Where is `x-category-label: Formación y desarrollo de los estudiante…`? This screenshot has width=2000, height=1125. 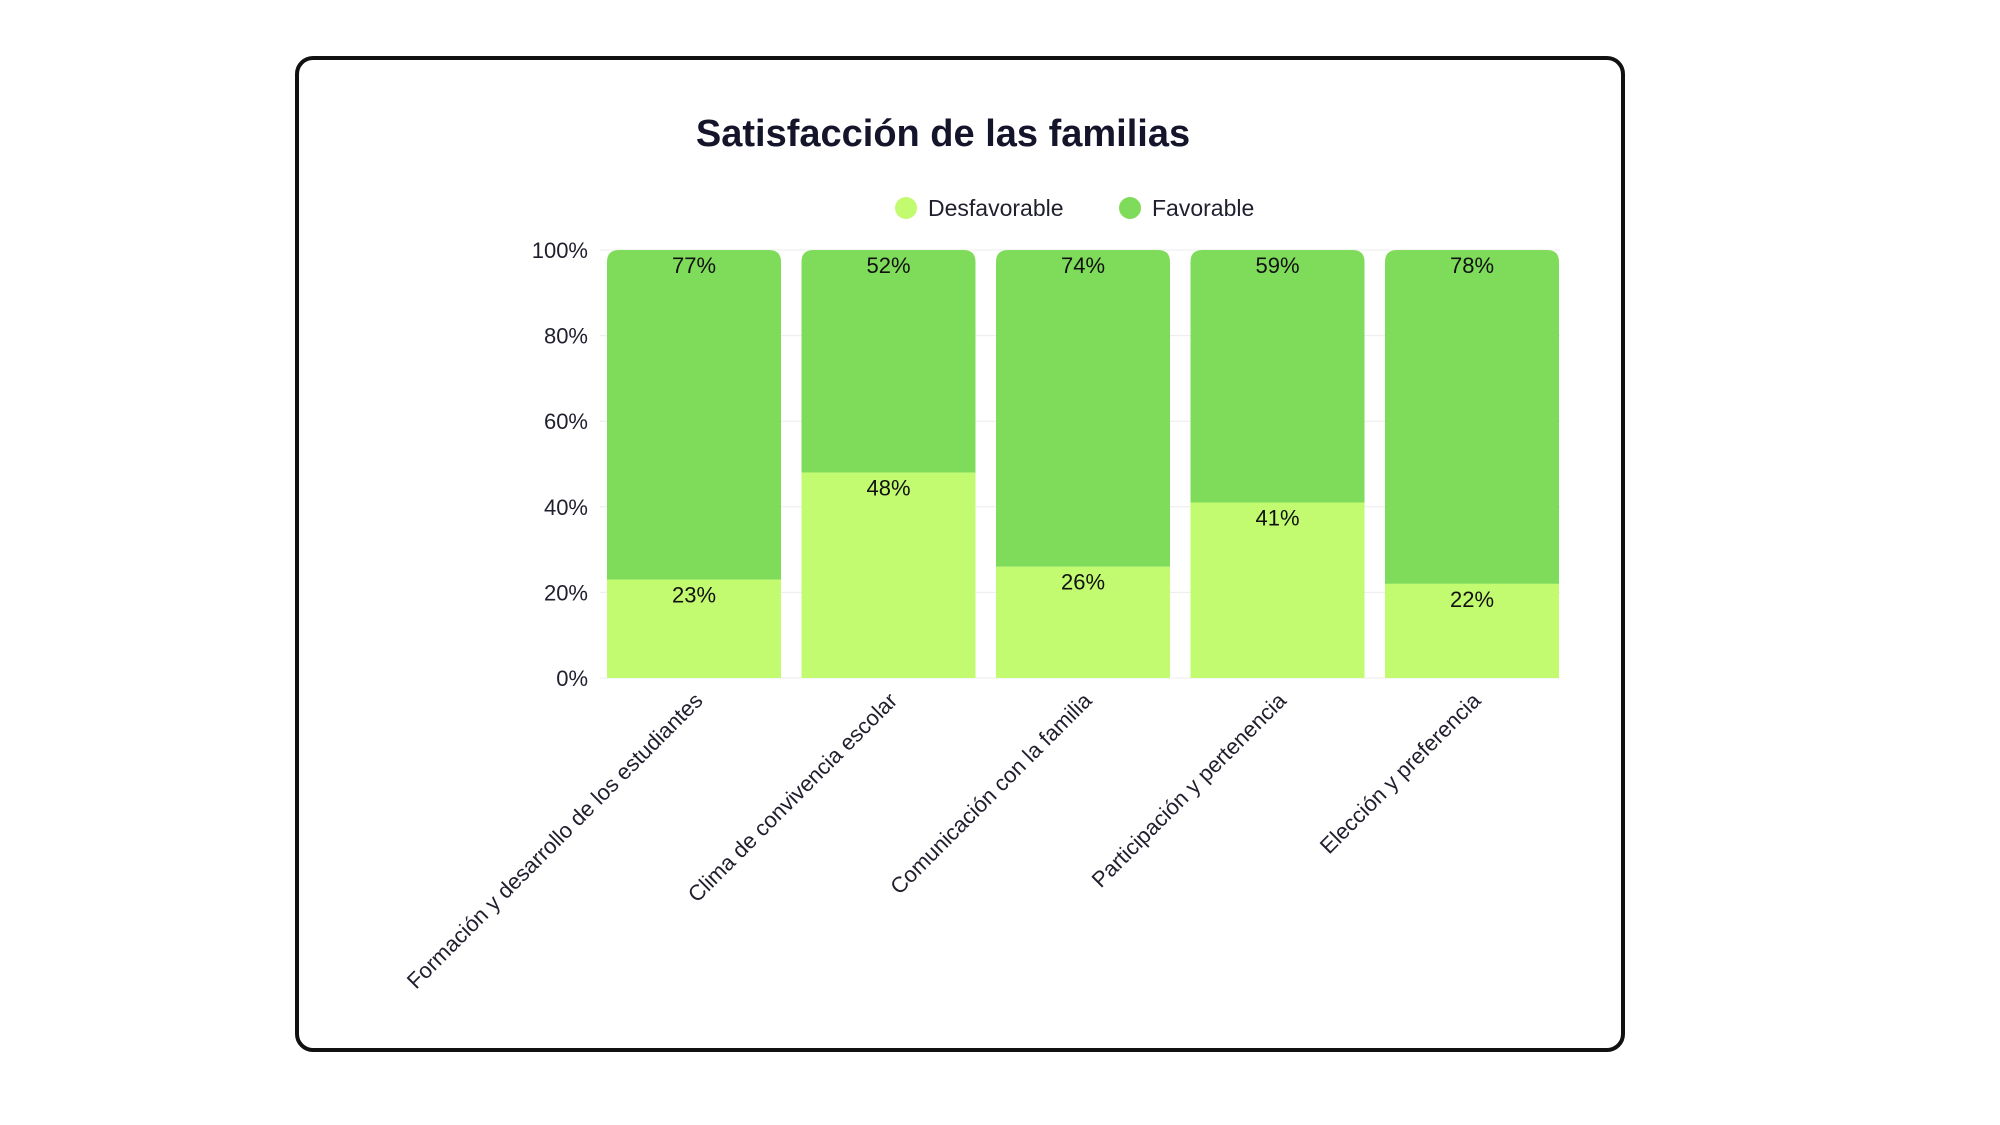
x-category-label: Formación y desarrollo de los estudiante… is located at coordinates (555, 841).